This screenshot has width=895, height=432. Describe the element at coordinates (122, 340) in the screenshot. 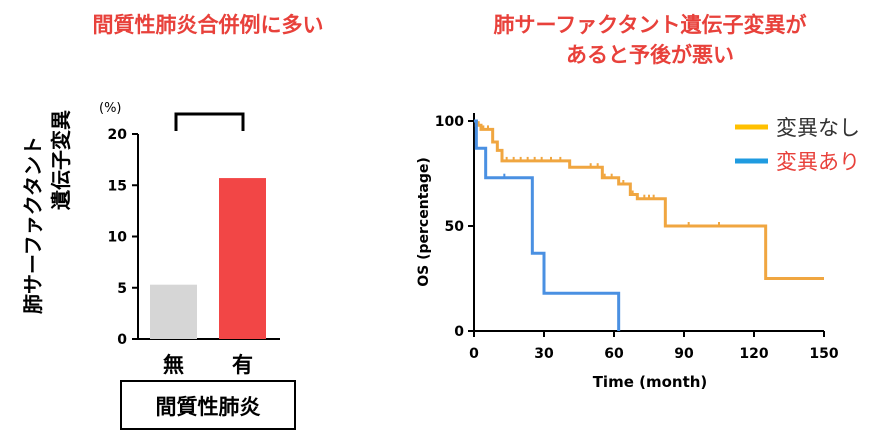

I see `bar-y-tick-label: 0` at that location.